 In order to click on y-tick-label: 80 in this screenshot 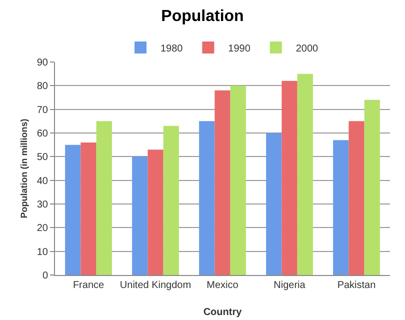, I will do `click(42, 86)`.